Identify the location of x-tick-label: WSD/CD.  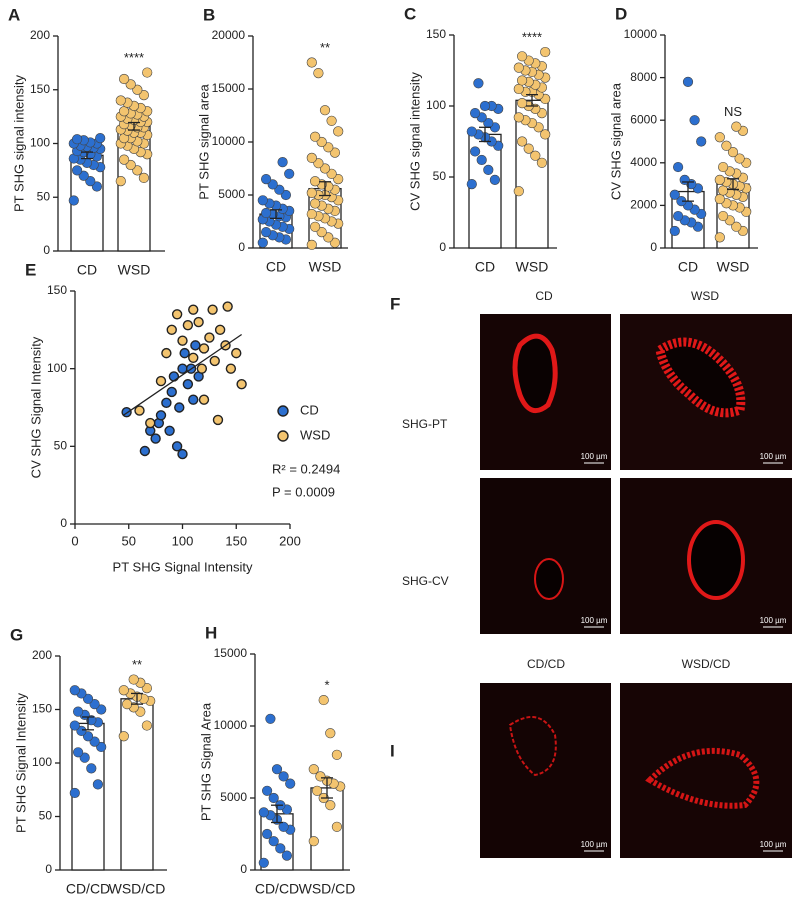
(327, 889).